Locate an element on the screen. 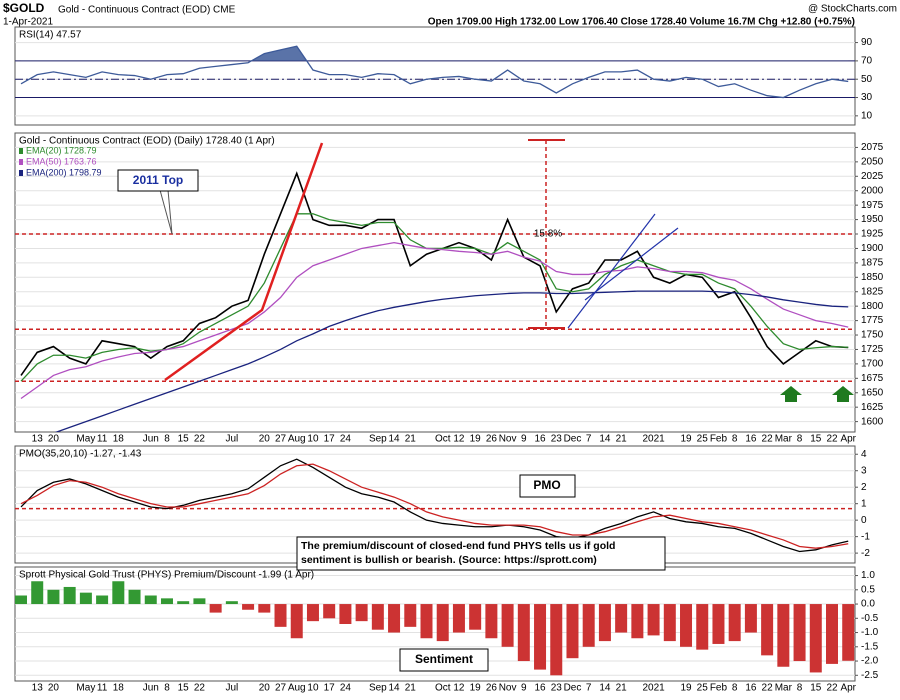  source: @ StockCharts.com is located at coordinates (852, 9).